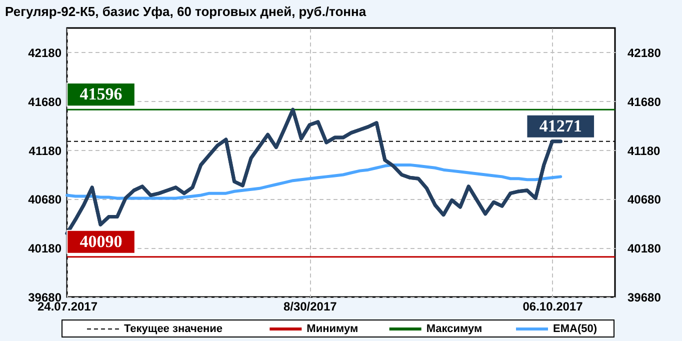 The image size is (682, 341). What do you see at coordinates (314, 181) in the screenshot?
I see `line-series` at bounding box center [314, 181].